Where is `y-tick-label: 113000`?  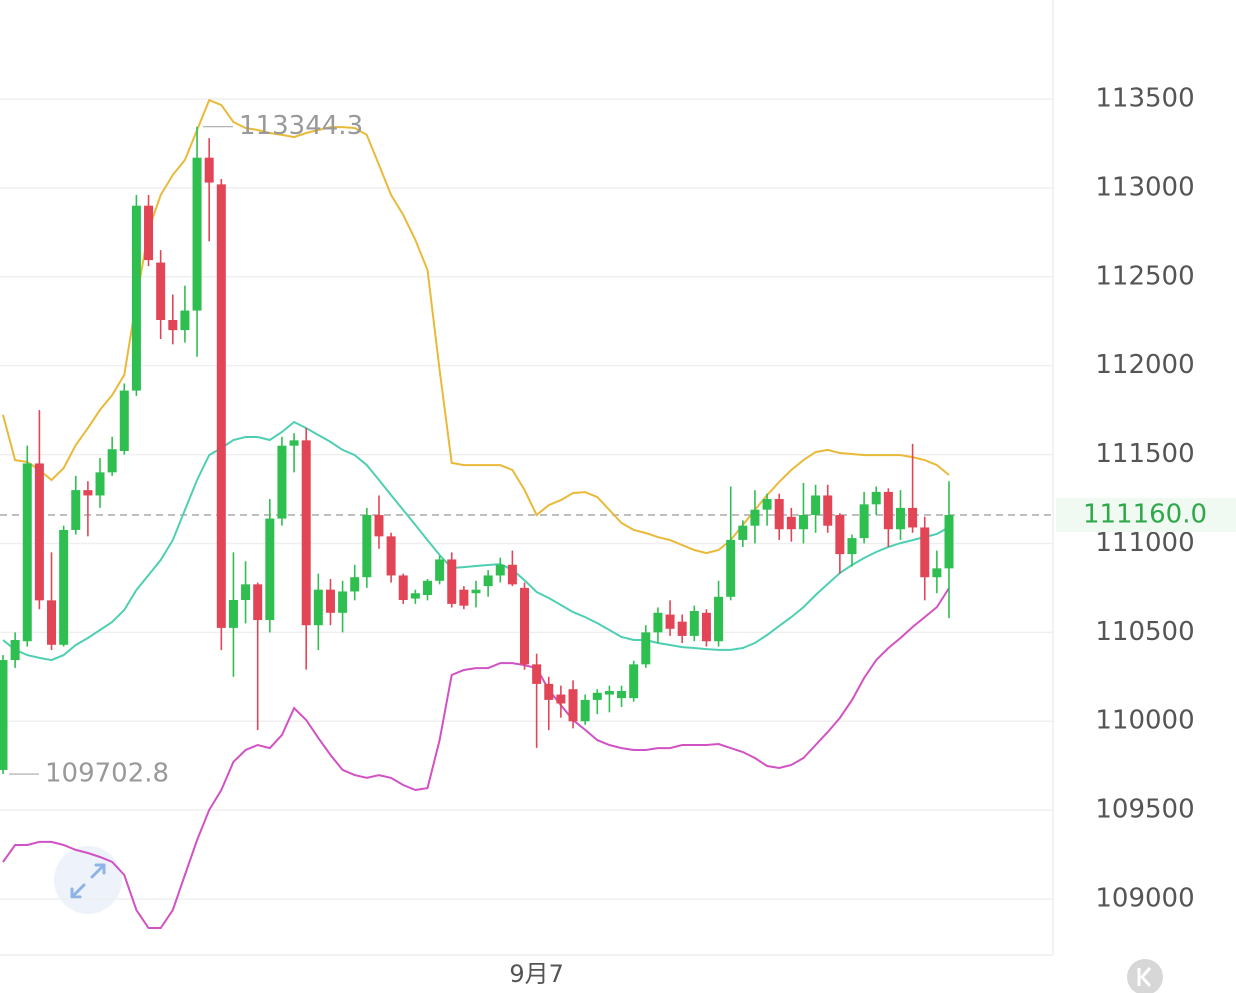 y-tick-label: 113000 is located at coordinates (1144, 187).